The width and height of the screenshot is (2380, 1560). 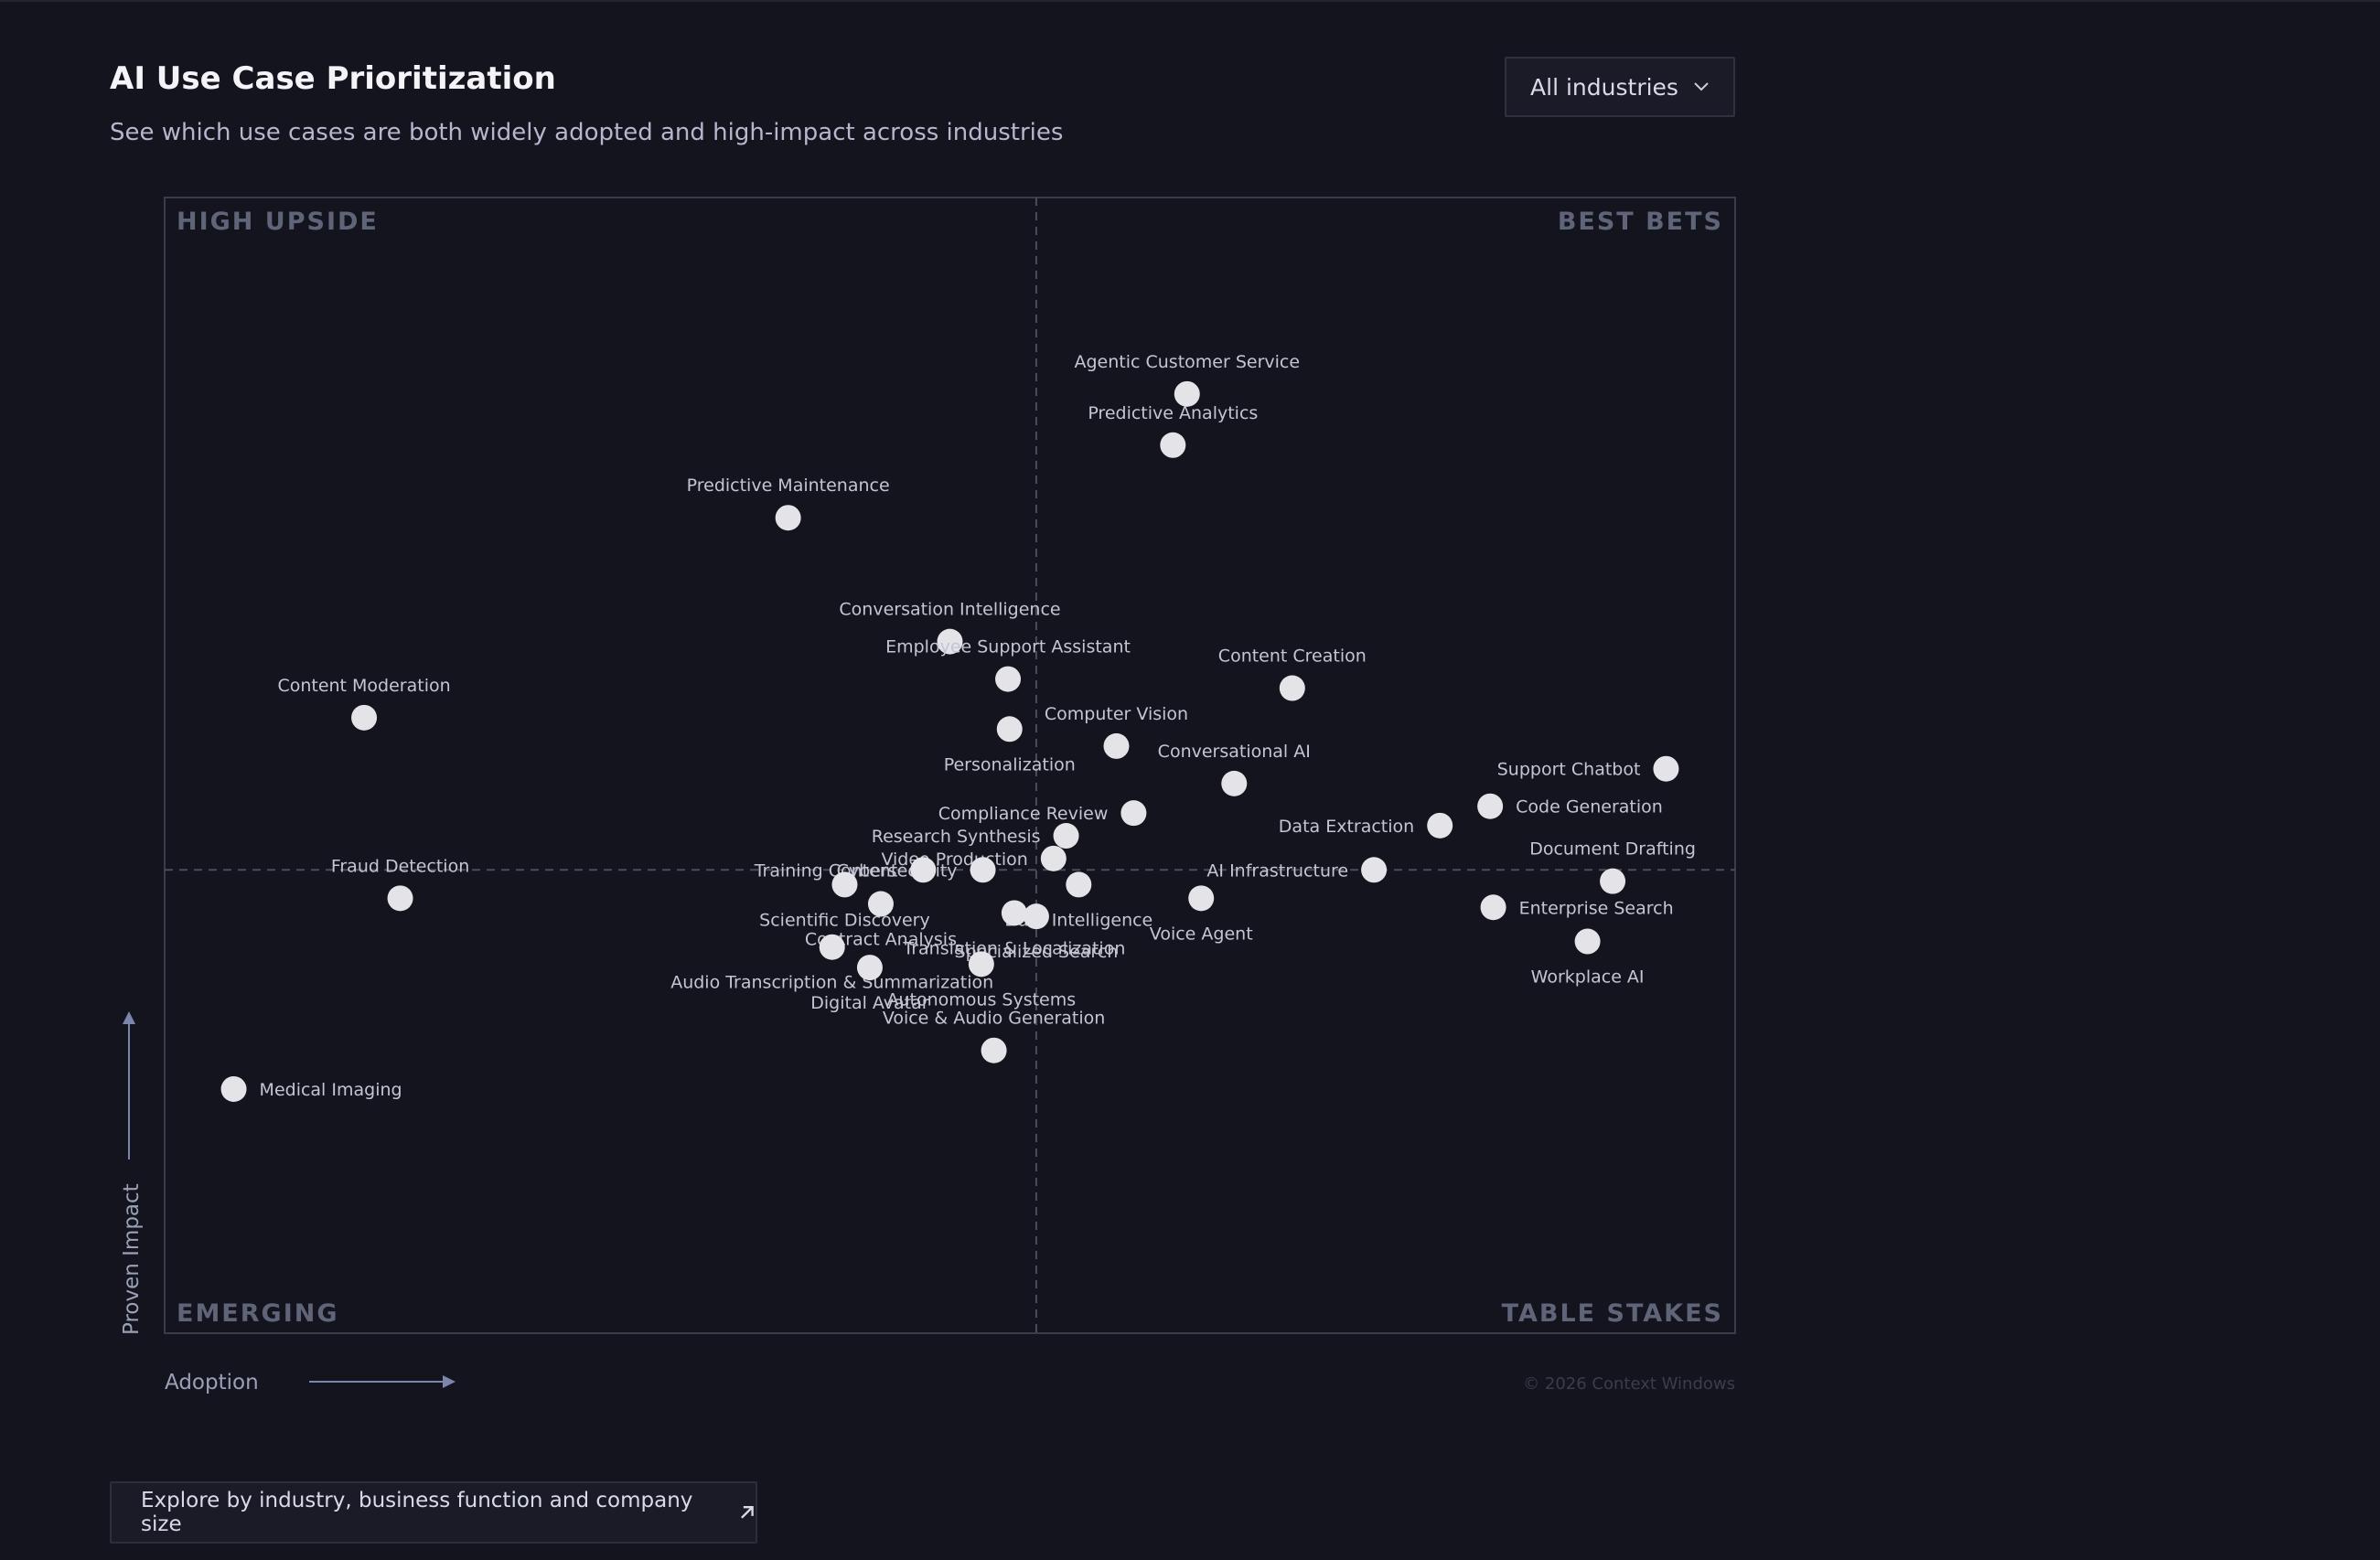 I want to click on point-scientific-discovery, so click(x=844, y=884).